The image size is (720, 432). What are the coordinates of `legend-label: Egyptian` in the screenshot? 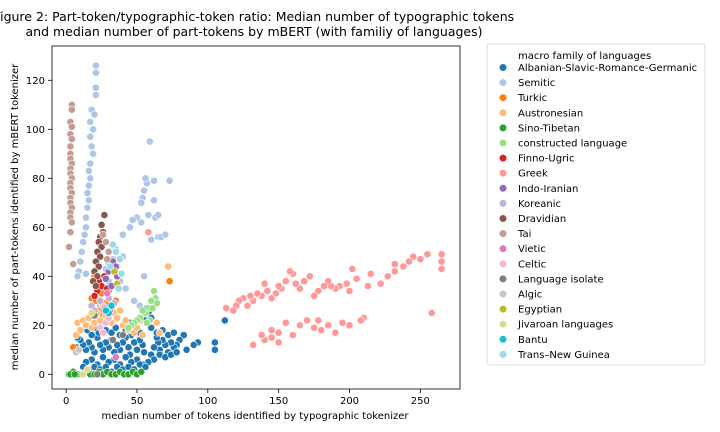 It's located at (540, 310).